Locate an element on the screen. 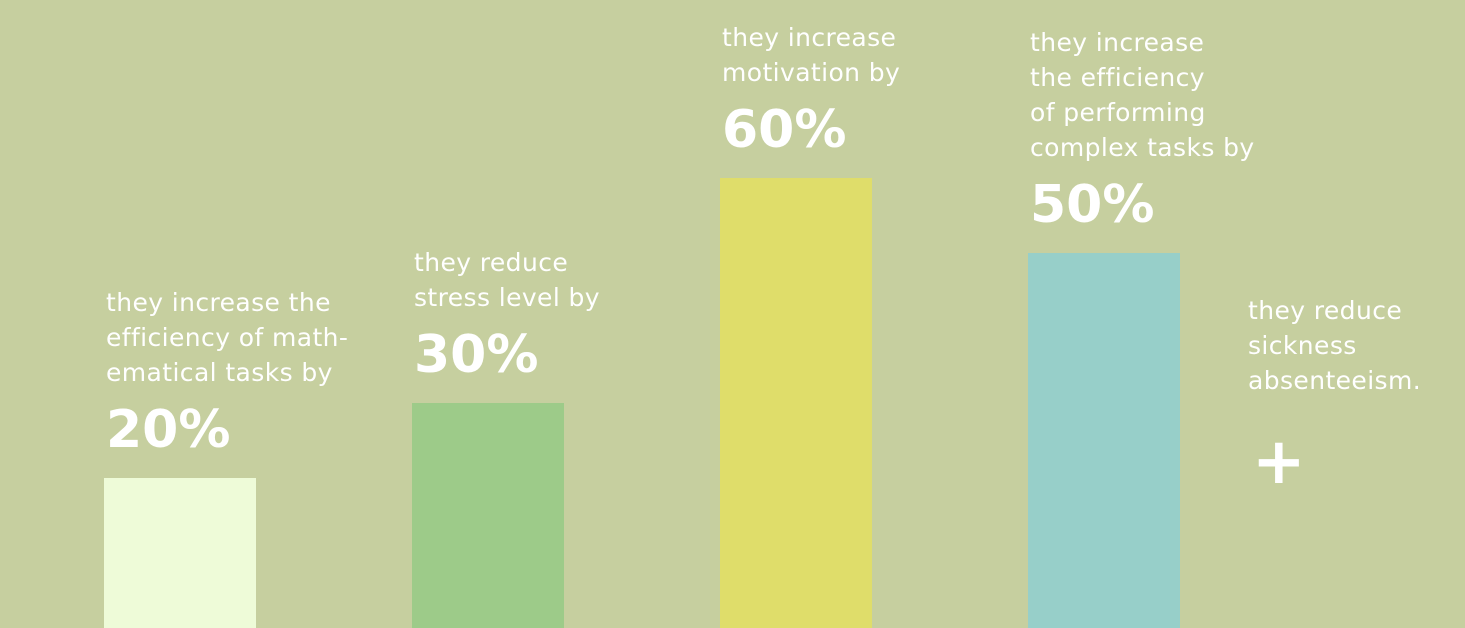 Image resolution: width=1465 pixels, height=628 pixels. value-label-4: 50% is located at coordinates (1092, 205).